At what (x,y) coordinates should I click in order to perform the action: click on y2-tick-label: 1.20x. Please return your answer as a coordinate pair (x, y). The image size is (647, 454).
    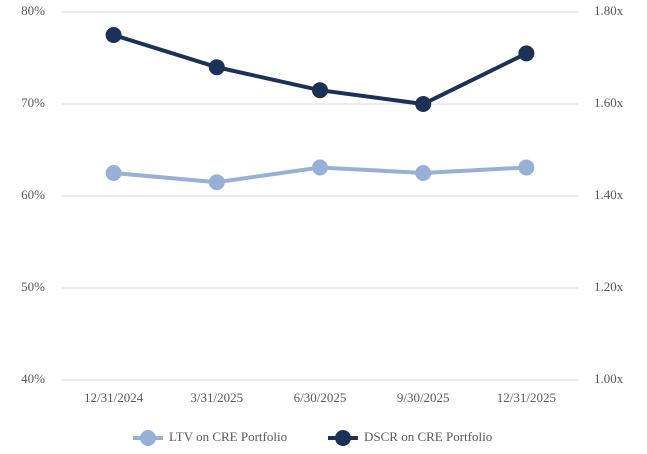
    Looking at the image, I should click on (609, 286).